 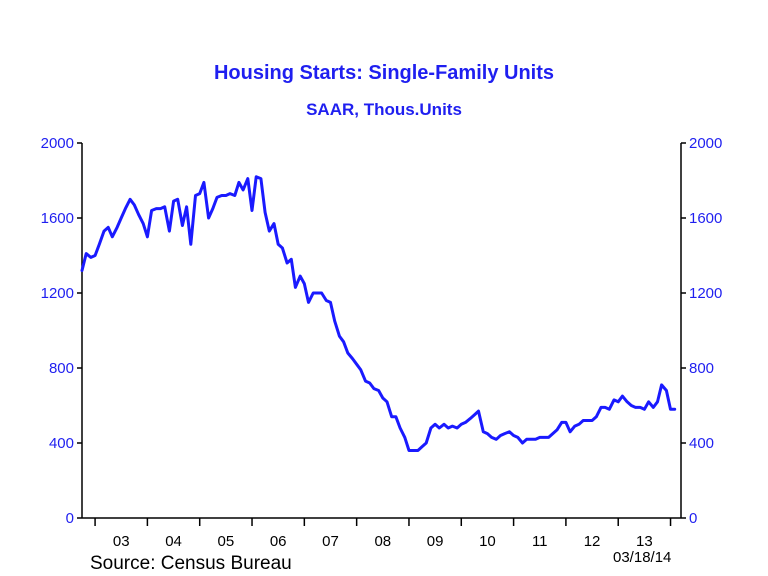 What do you see at coordinates (57, 143) in the screenshot?
I see `y-tick-label-left: 2000` at bounding box center [57, 143].